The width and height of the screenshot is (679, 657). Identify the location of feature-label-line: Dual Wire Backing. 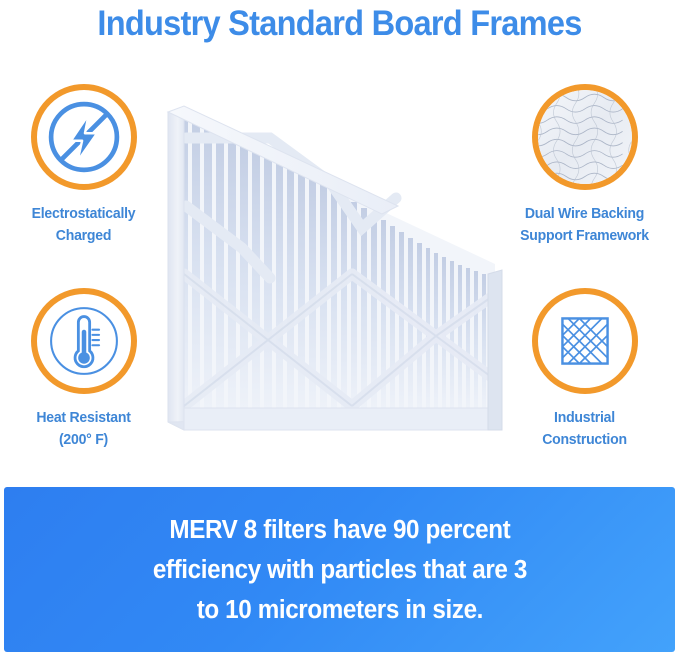
(584, 214).